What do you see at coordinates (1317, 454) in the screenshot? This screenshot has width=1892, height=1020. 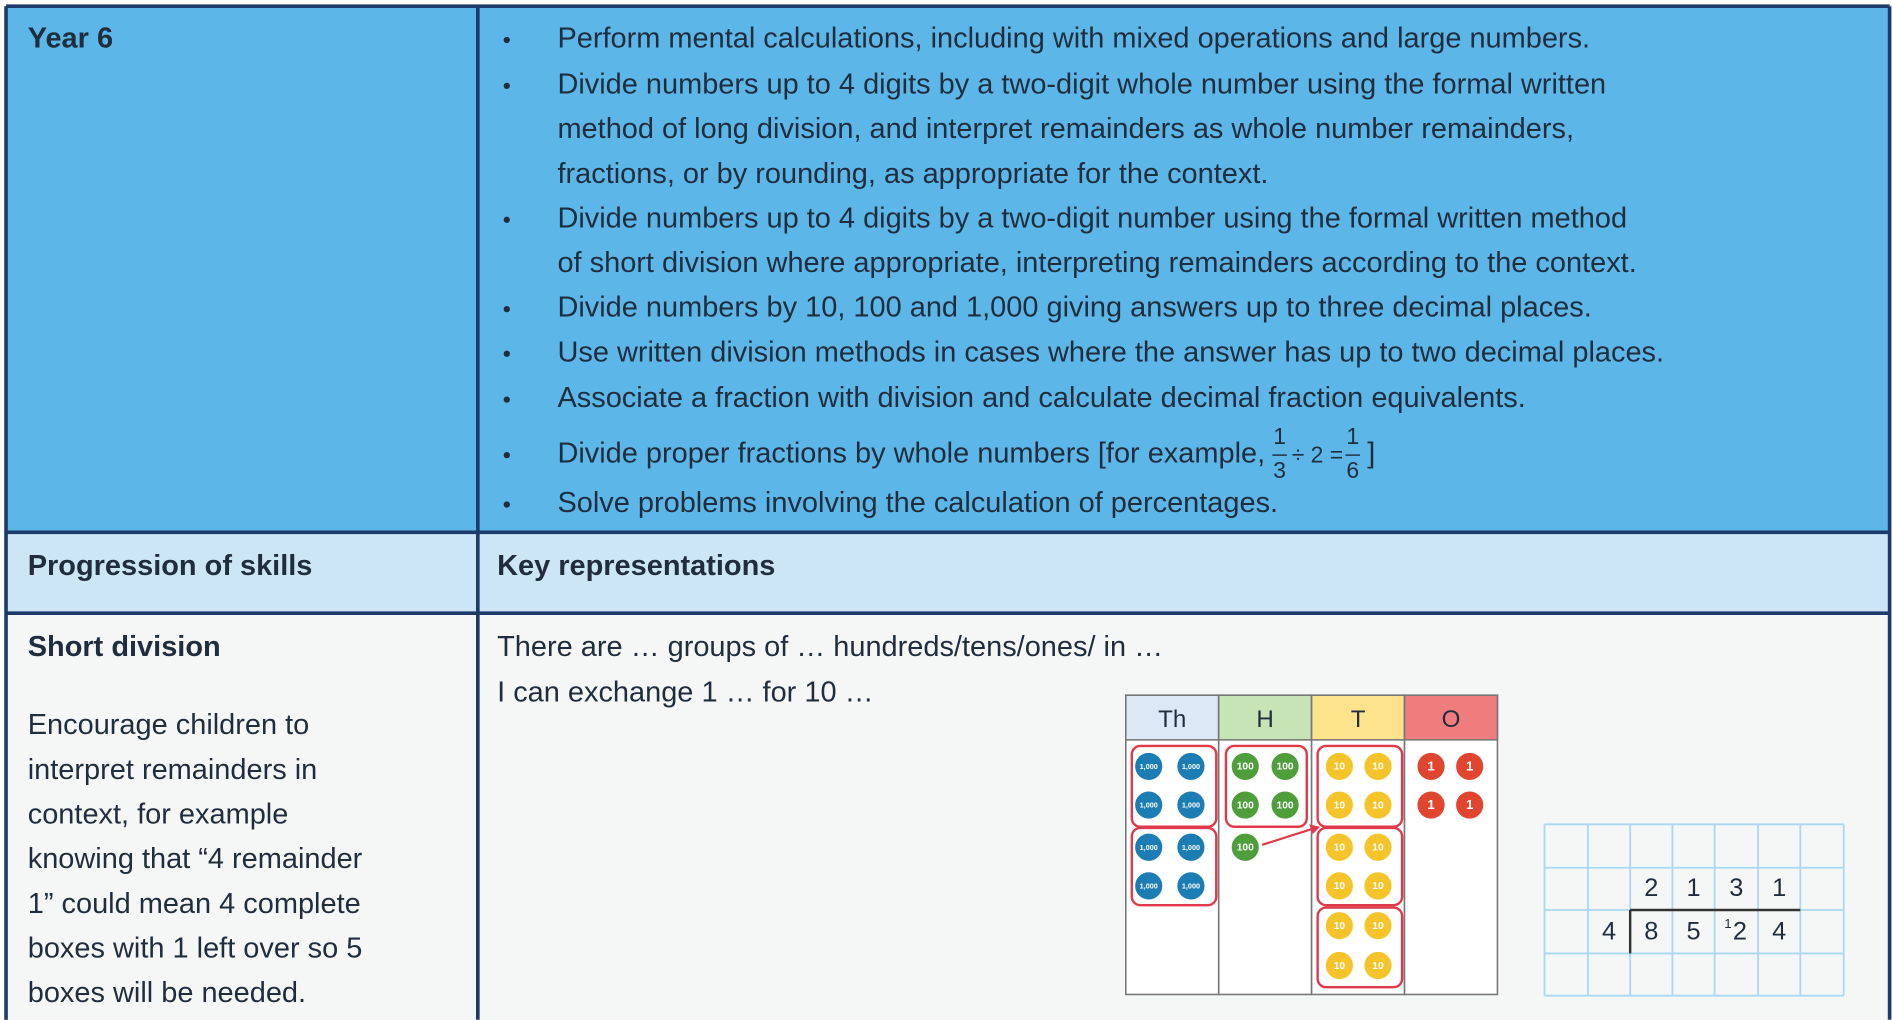 I see `operator: ÷ 2 =` at bounding box center [1317, 454].